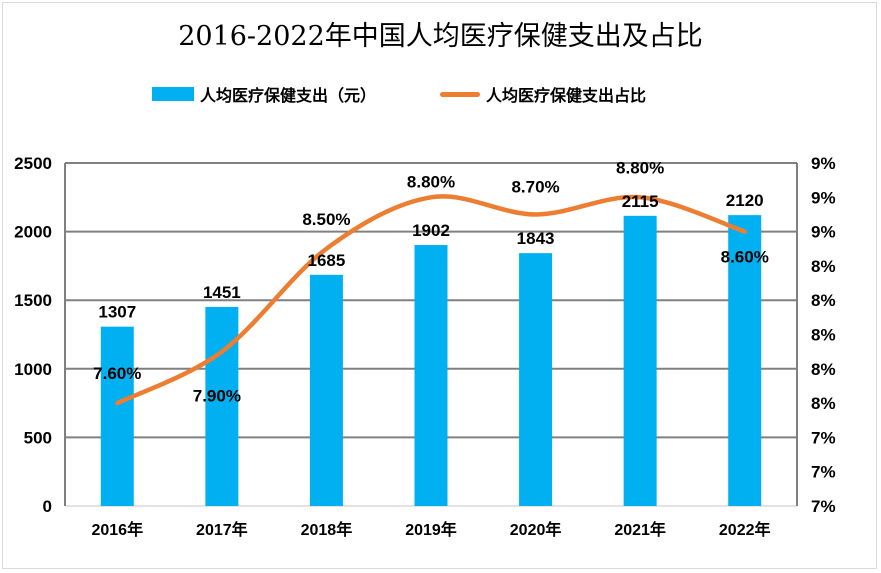 This screenshot has width=881, height=573. I want to click on x-axis-tick-label: 2022年, so click(745, 529).